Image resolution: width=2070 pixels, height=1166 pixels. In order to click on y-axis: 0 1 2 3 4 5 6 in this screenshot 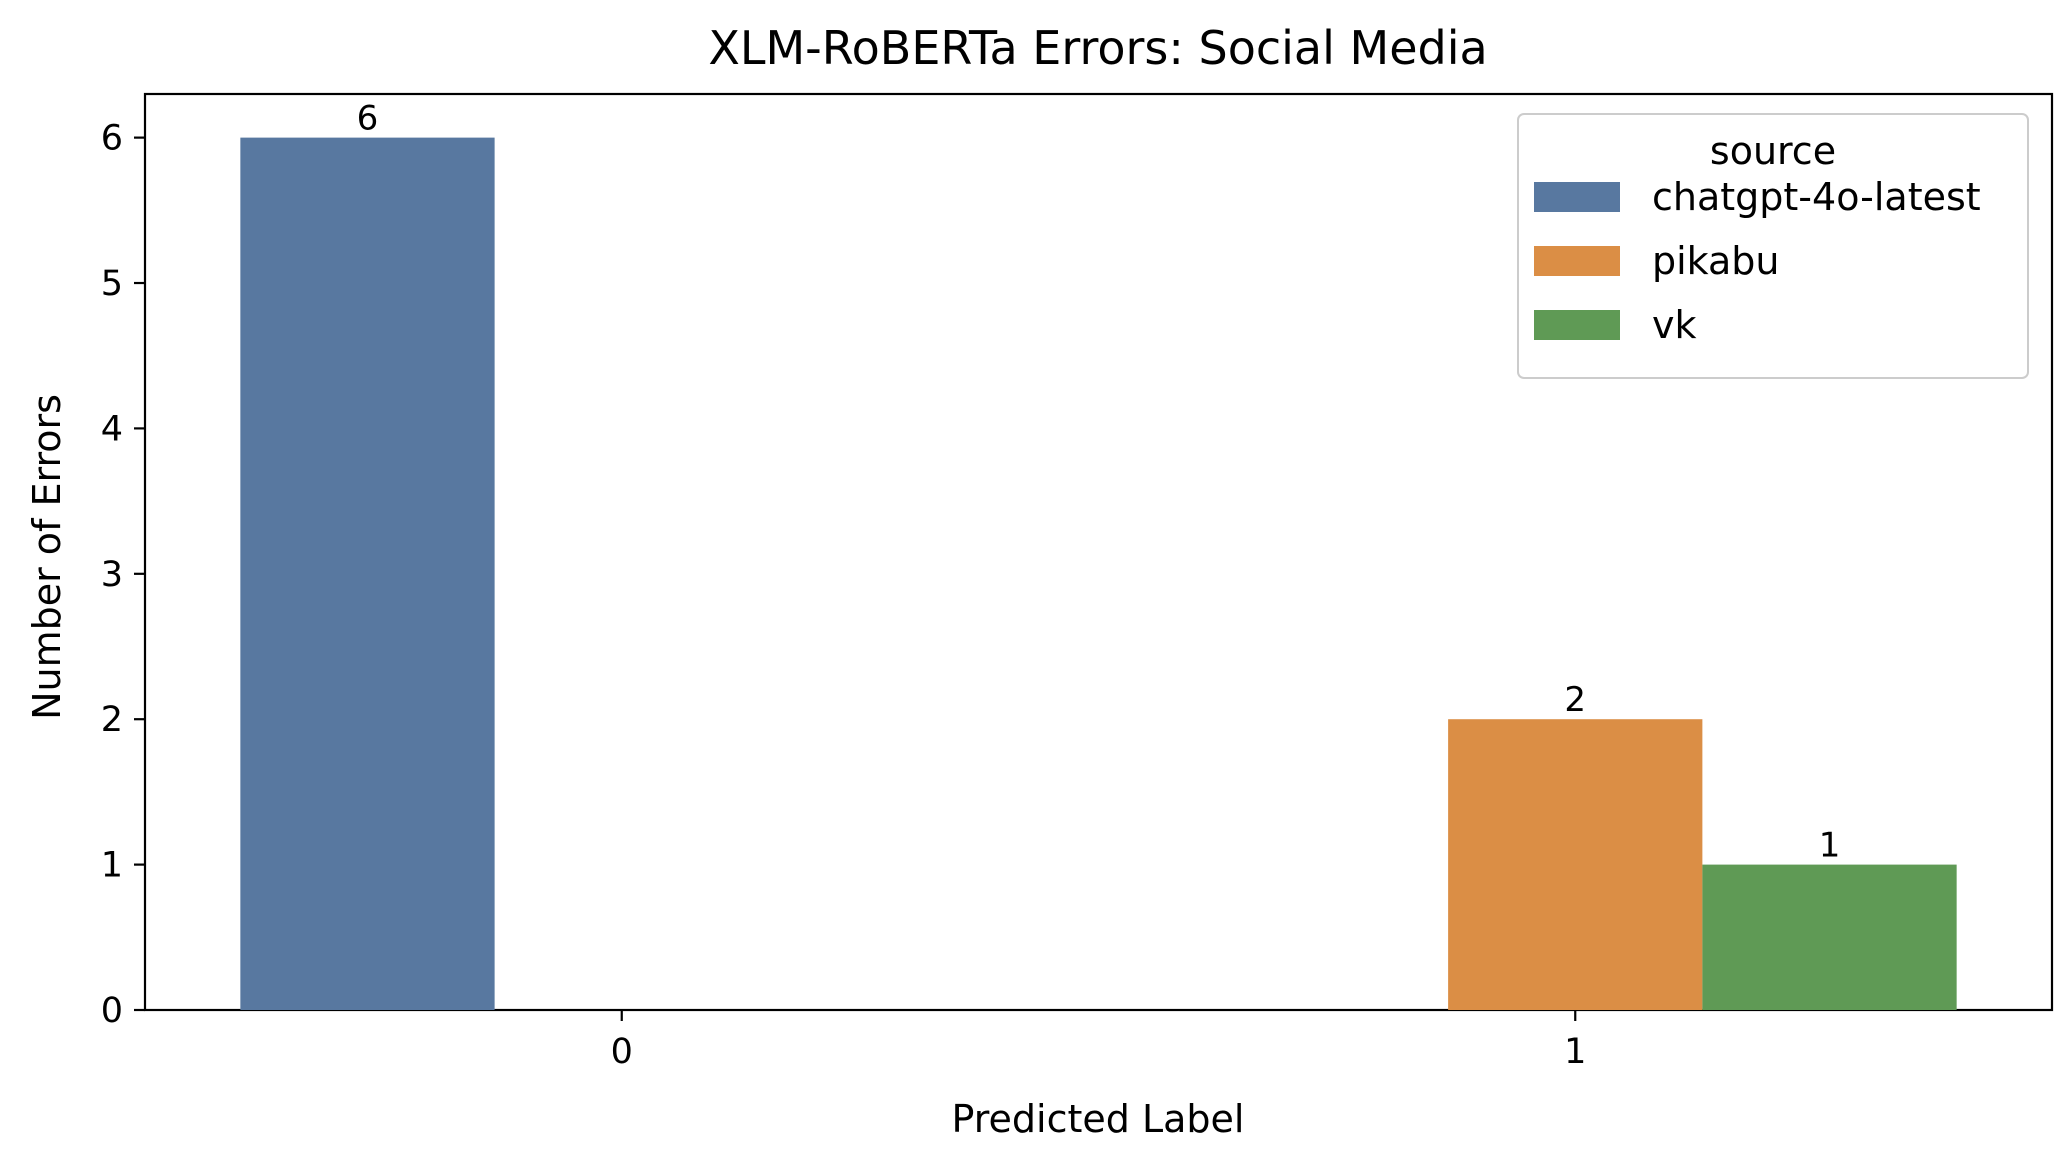, I will do `click(123, 575)`.